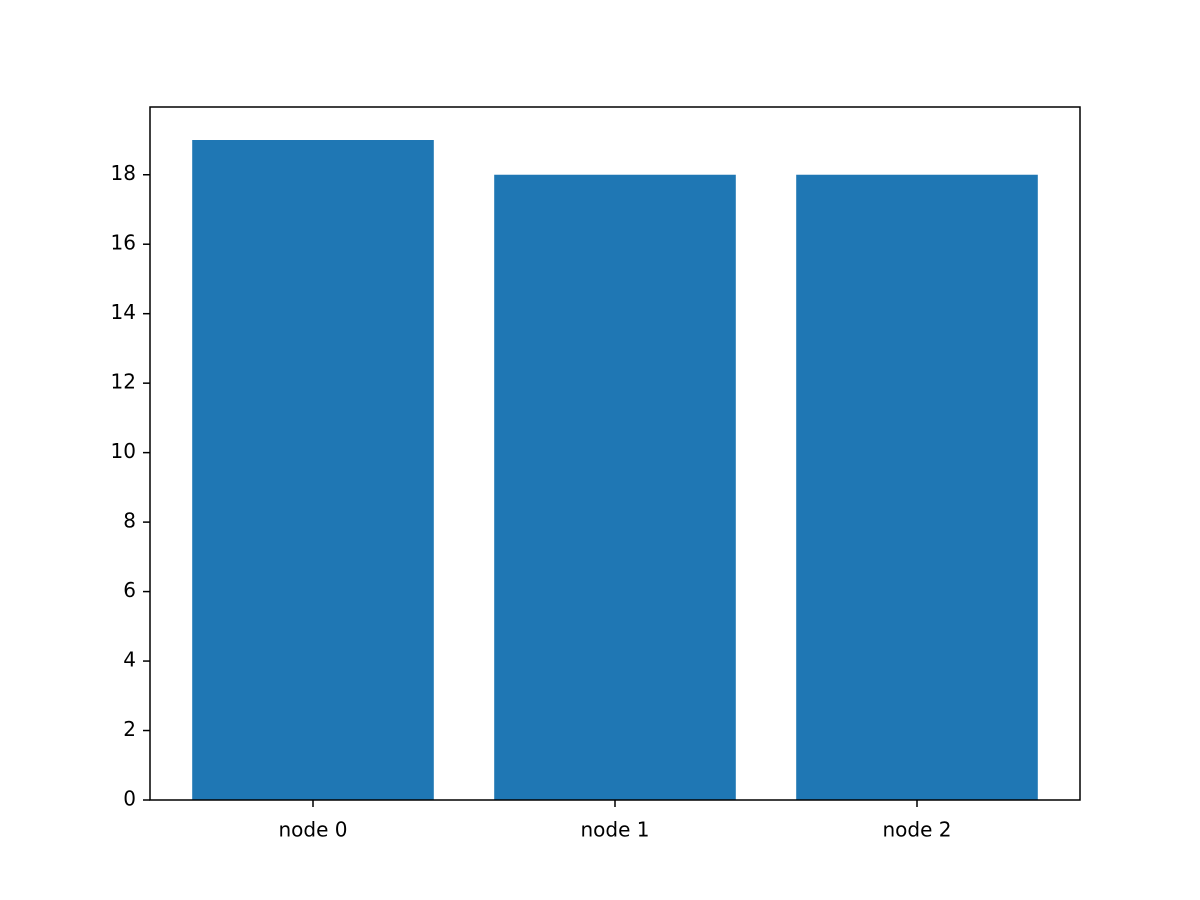 The image size is (1200, 900). What do you see at coordinates (129, 660) in the screenshot?
I see `y-tick-label: 4` at bounding box center [129, 660].